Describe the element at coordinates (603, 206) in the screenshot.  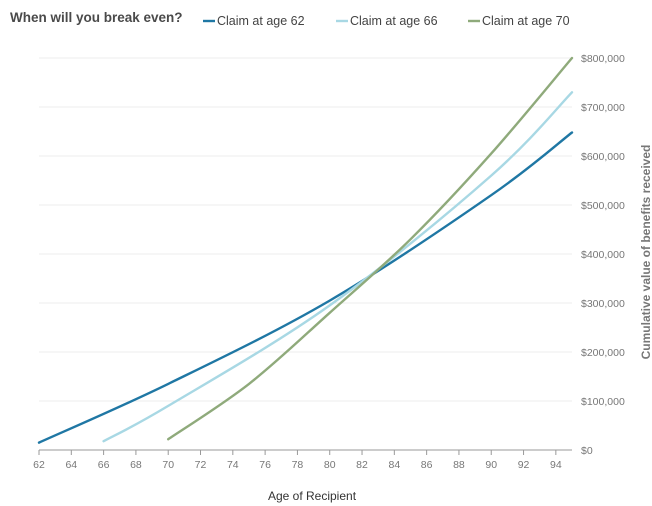
I see `y-tick-label: $500,000` at that location.